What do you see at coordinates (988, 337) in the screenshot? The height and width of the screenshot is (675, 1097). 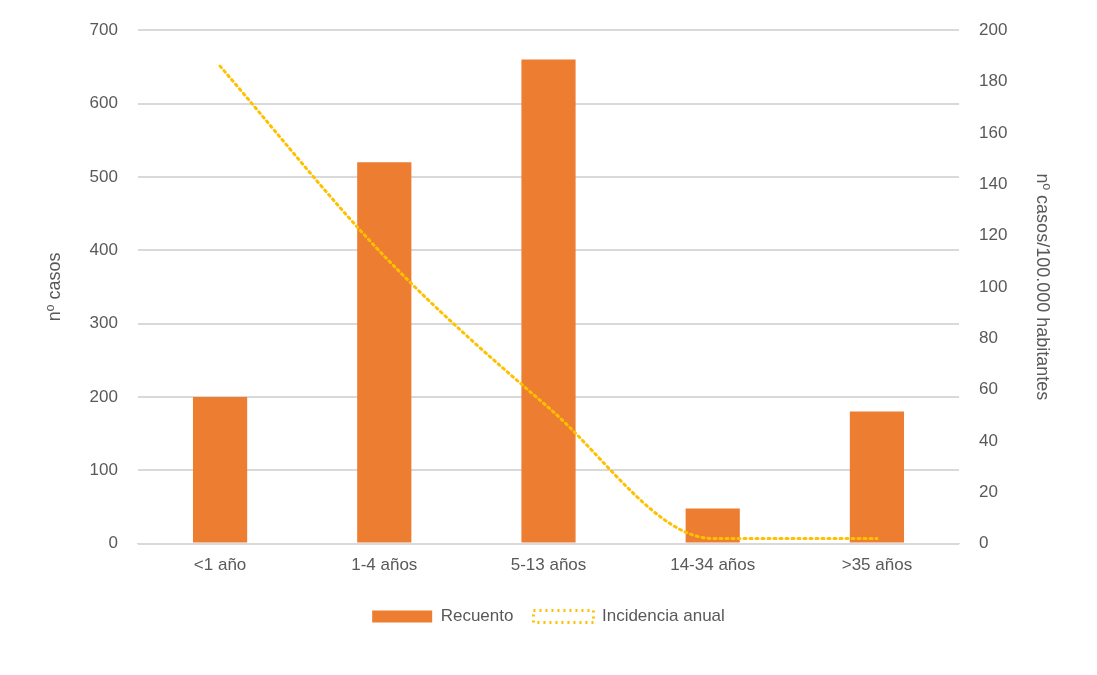 I see `y2-tick-label: 80` at bounding box center [988, 337].